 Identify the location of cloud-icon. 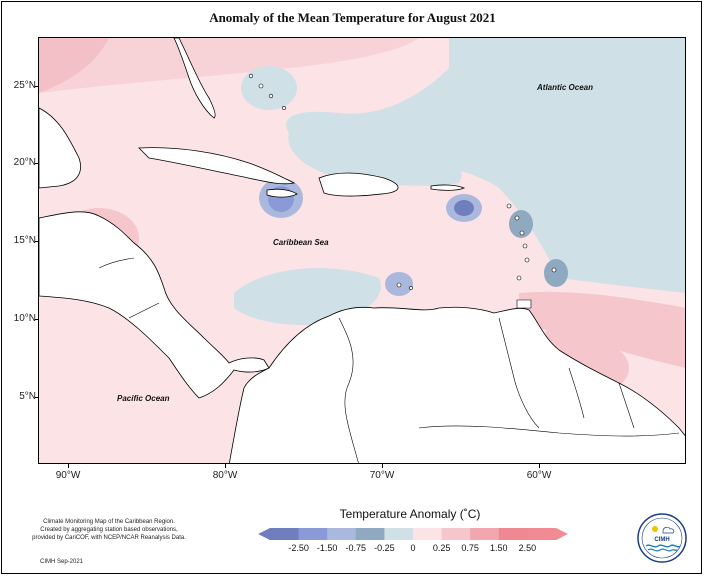
(668, 530).